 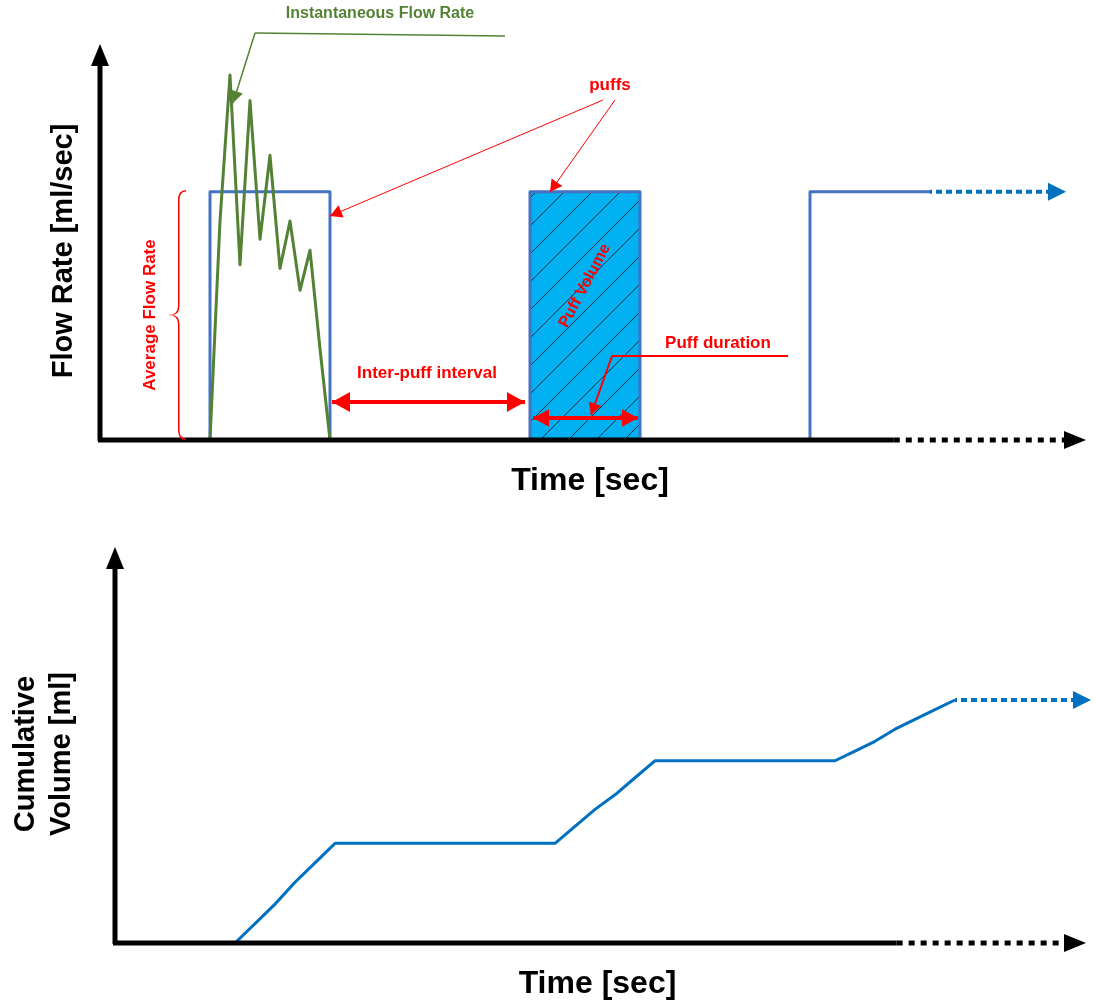 I want to click on annotation: Average Flow Rate, so click(x=149, y=315).